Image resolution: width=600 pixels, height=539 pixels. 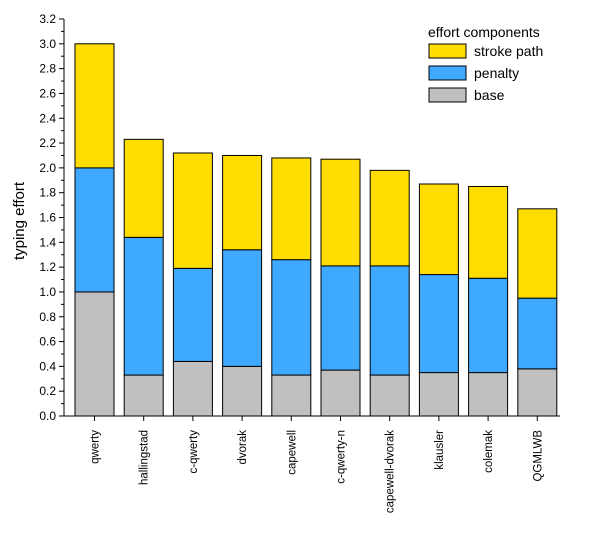 What do you see at coordinates (192, 388) in the screenshot?
I see `bar-base-c-qwerty` at bounding box center [192, 388].